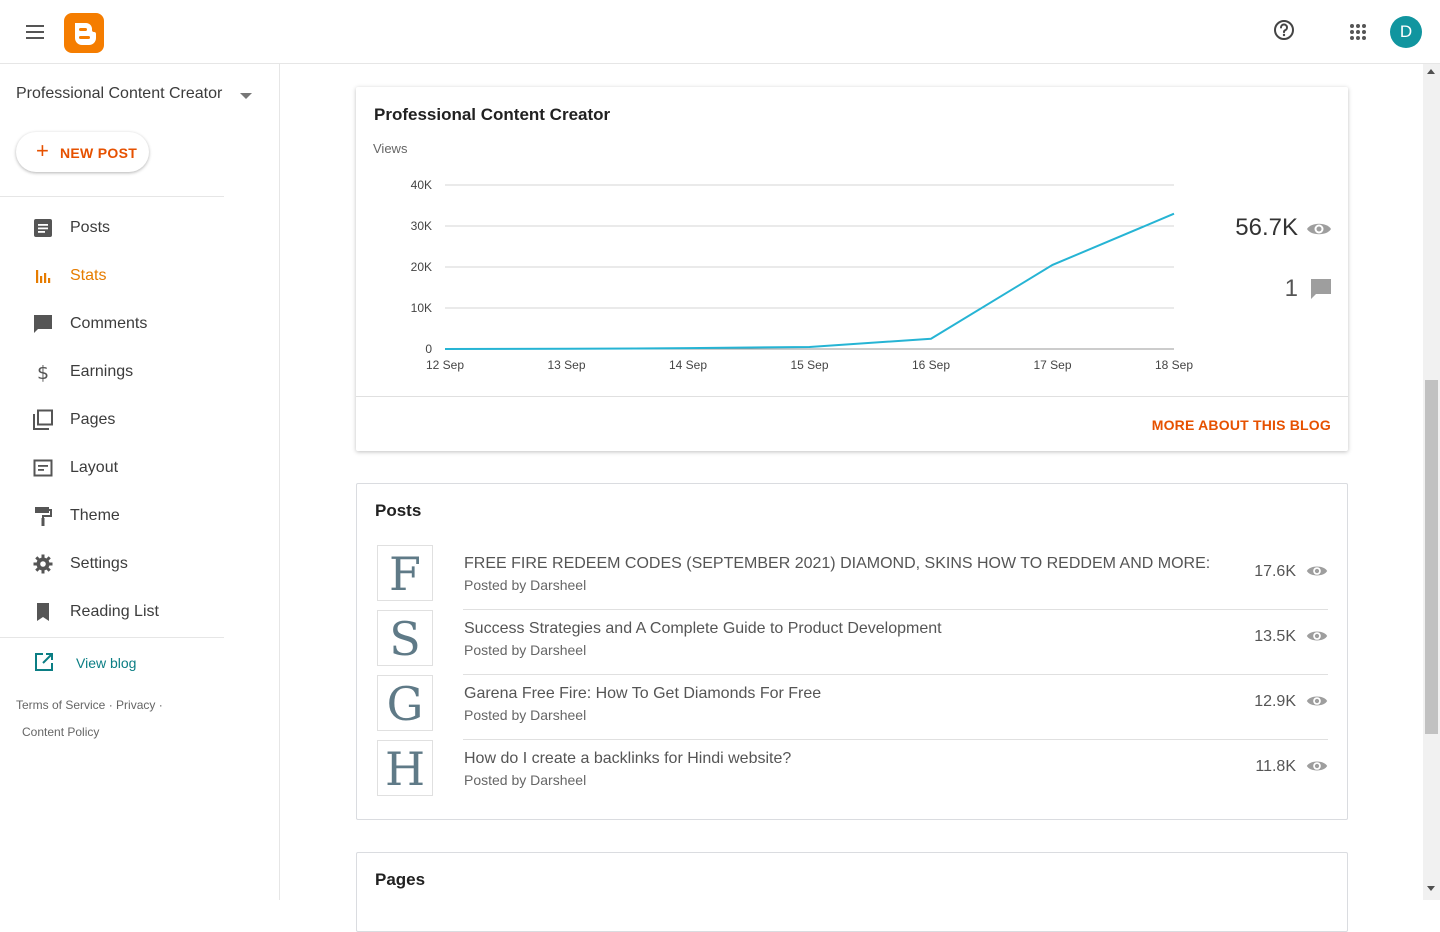 This screenshot has width=1440, height=932. Describe the element at coordinates (102, 371) in the screenshot. I see `sidebar-item-label: Earnings` at that location.